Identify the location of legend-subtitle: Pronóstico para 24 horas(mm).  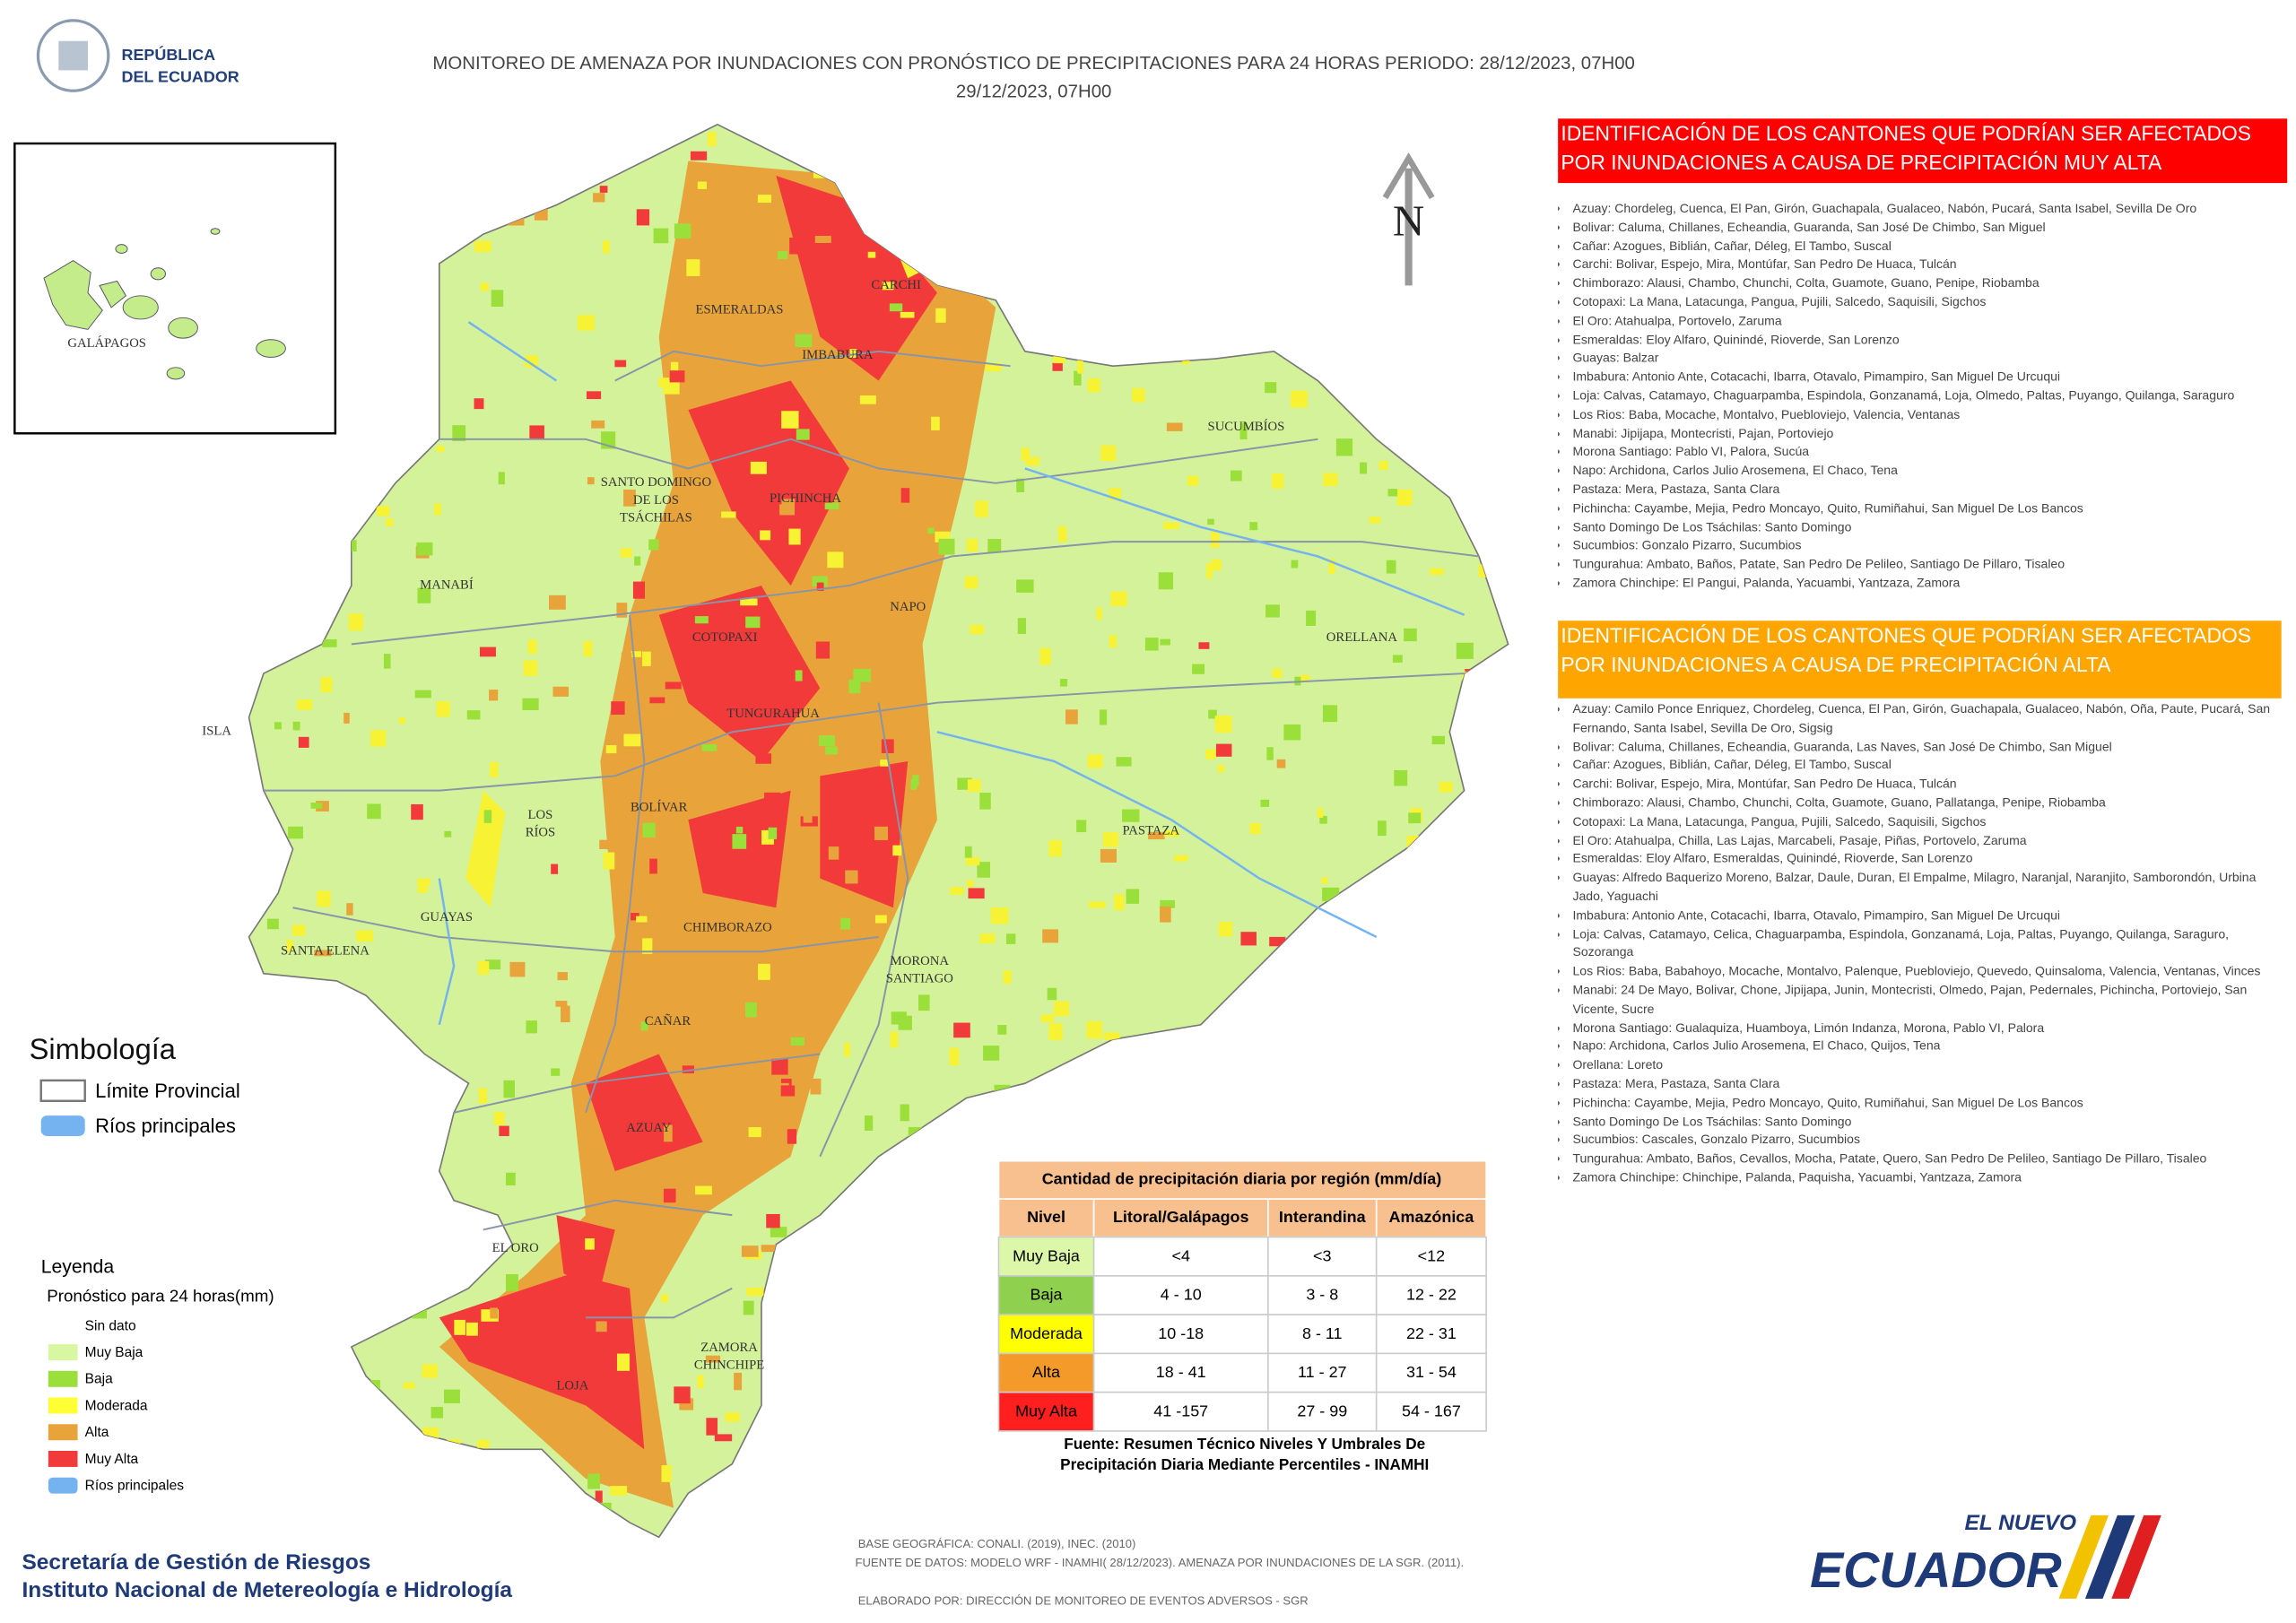
(160, 1296).